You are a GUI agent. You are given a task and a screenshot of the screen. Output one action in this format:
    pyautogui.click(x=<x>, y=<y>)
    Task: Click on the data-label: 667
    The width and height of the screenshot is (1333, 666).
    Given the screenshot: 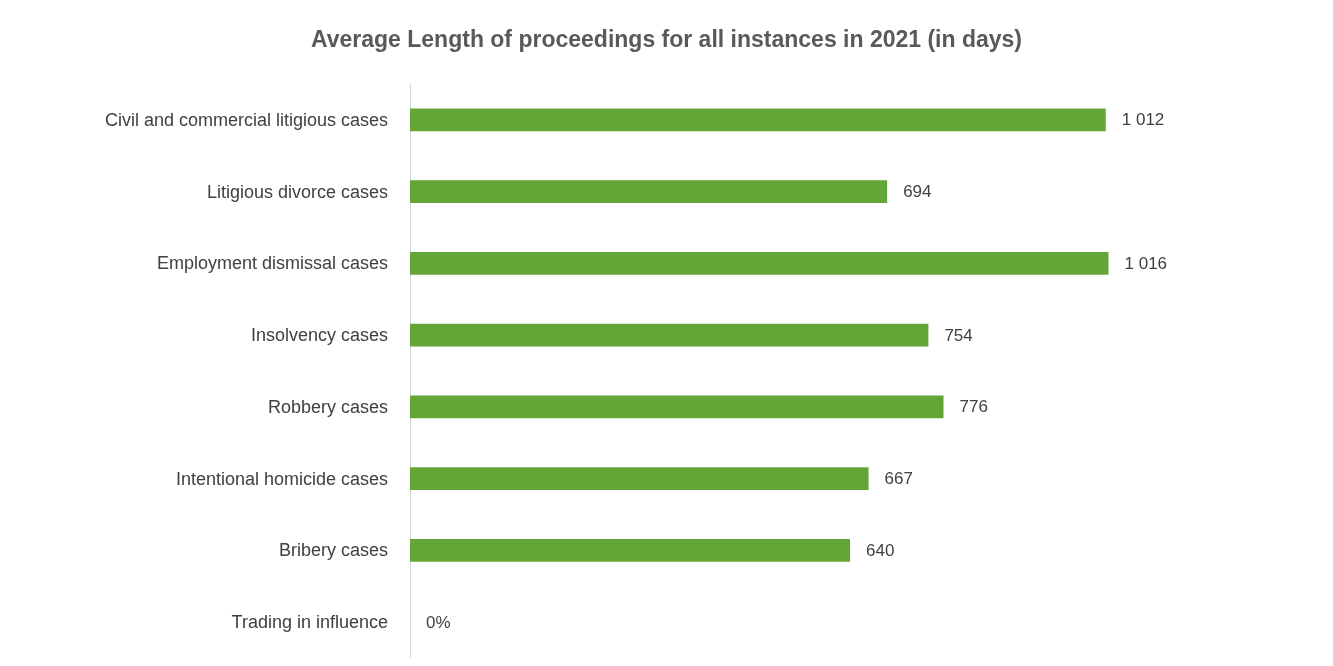 What is the action you would take?
    pyautogui.click(x=898, y=479)
    